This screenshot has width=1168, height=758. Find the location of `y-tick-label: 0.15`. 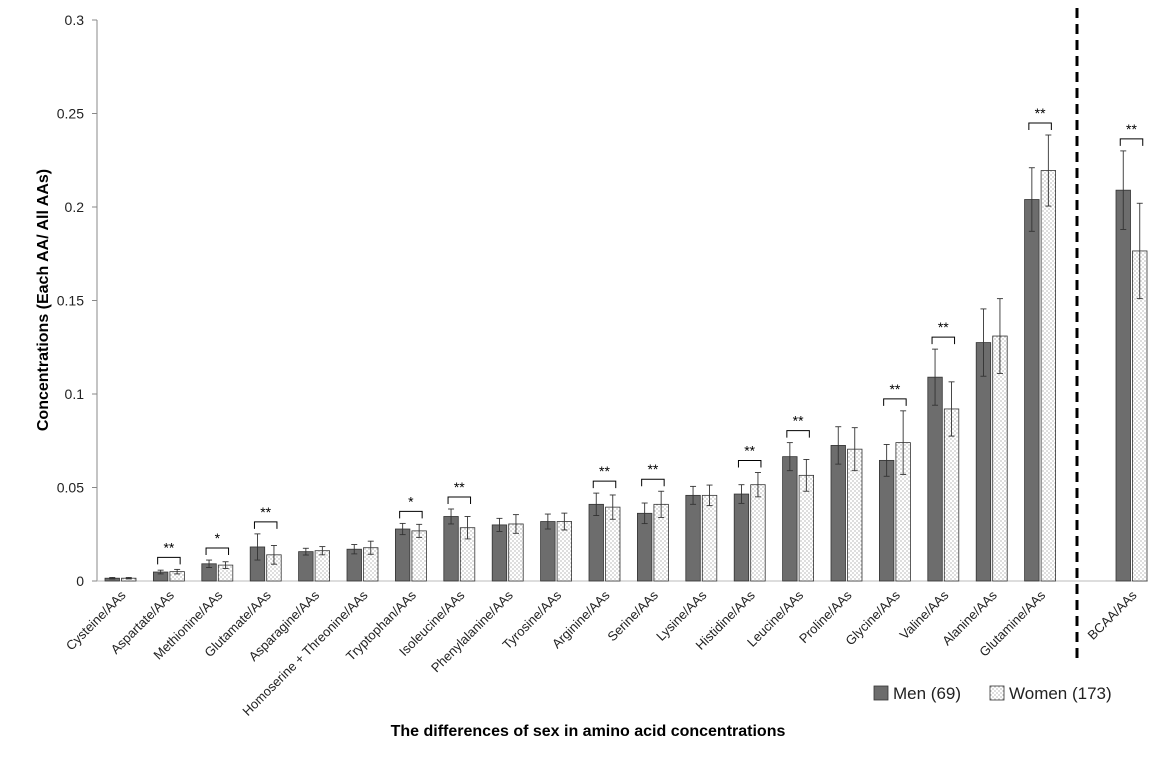

y-tick-label: 0.15 is located at coordinates (70, 301).